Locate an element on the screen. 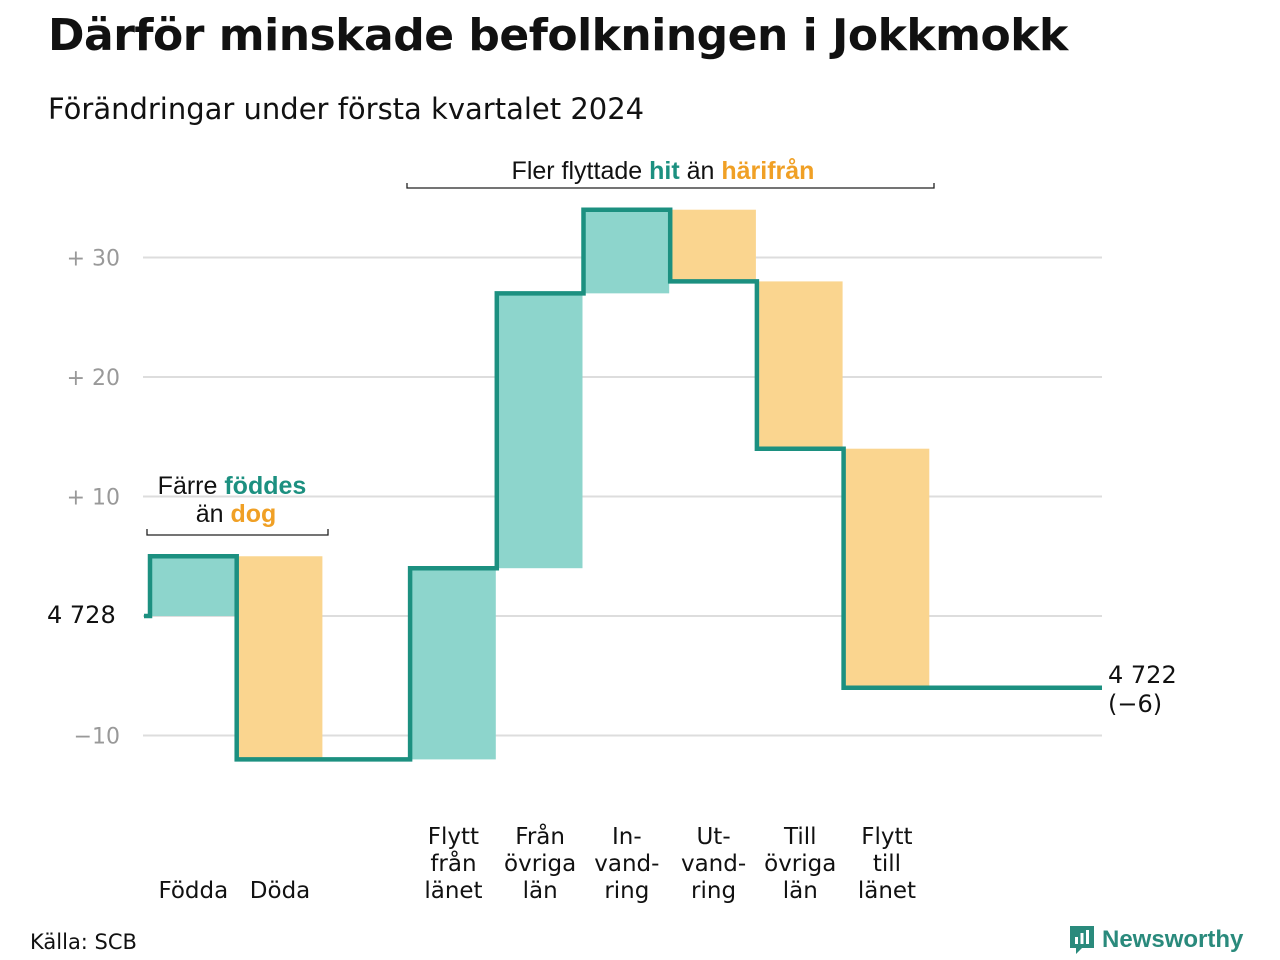  brand-name: Newsworthy is located at coordinates (1173, 939).